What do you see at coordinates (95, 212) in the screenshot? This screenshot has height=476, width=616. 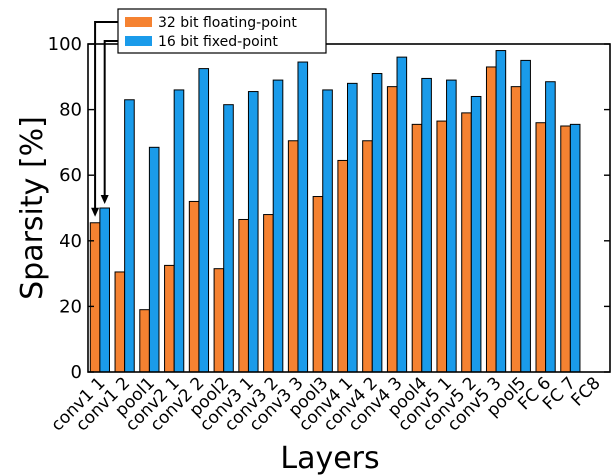 I see `arrow-float32-head` at bounding box center [95, 212].